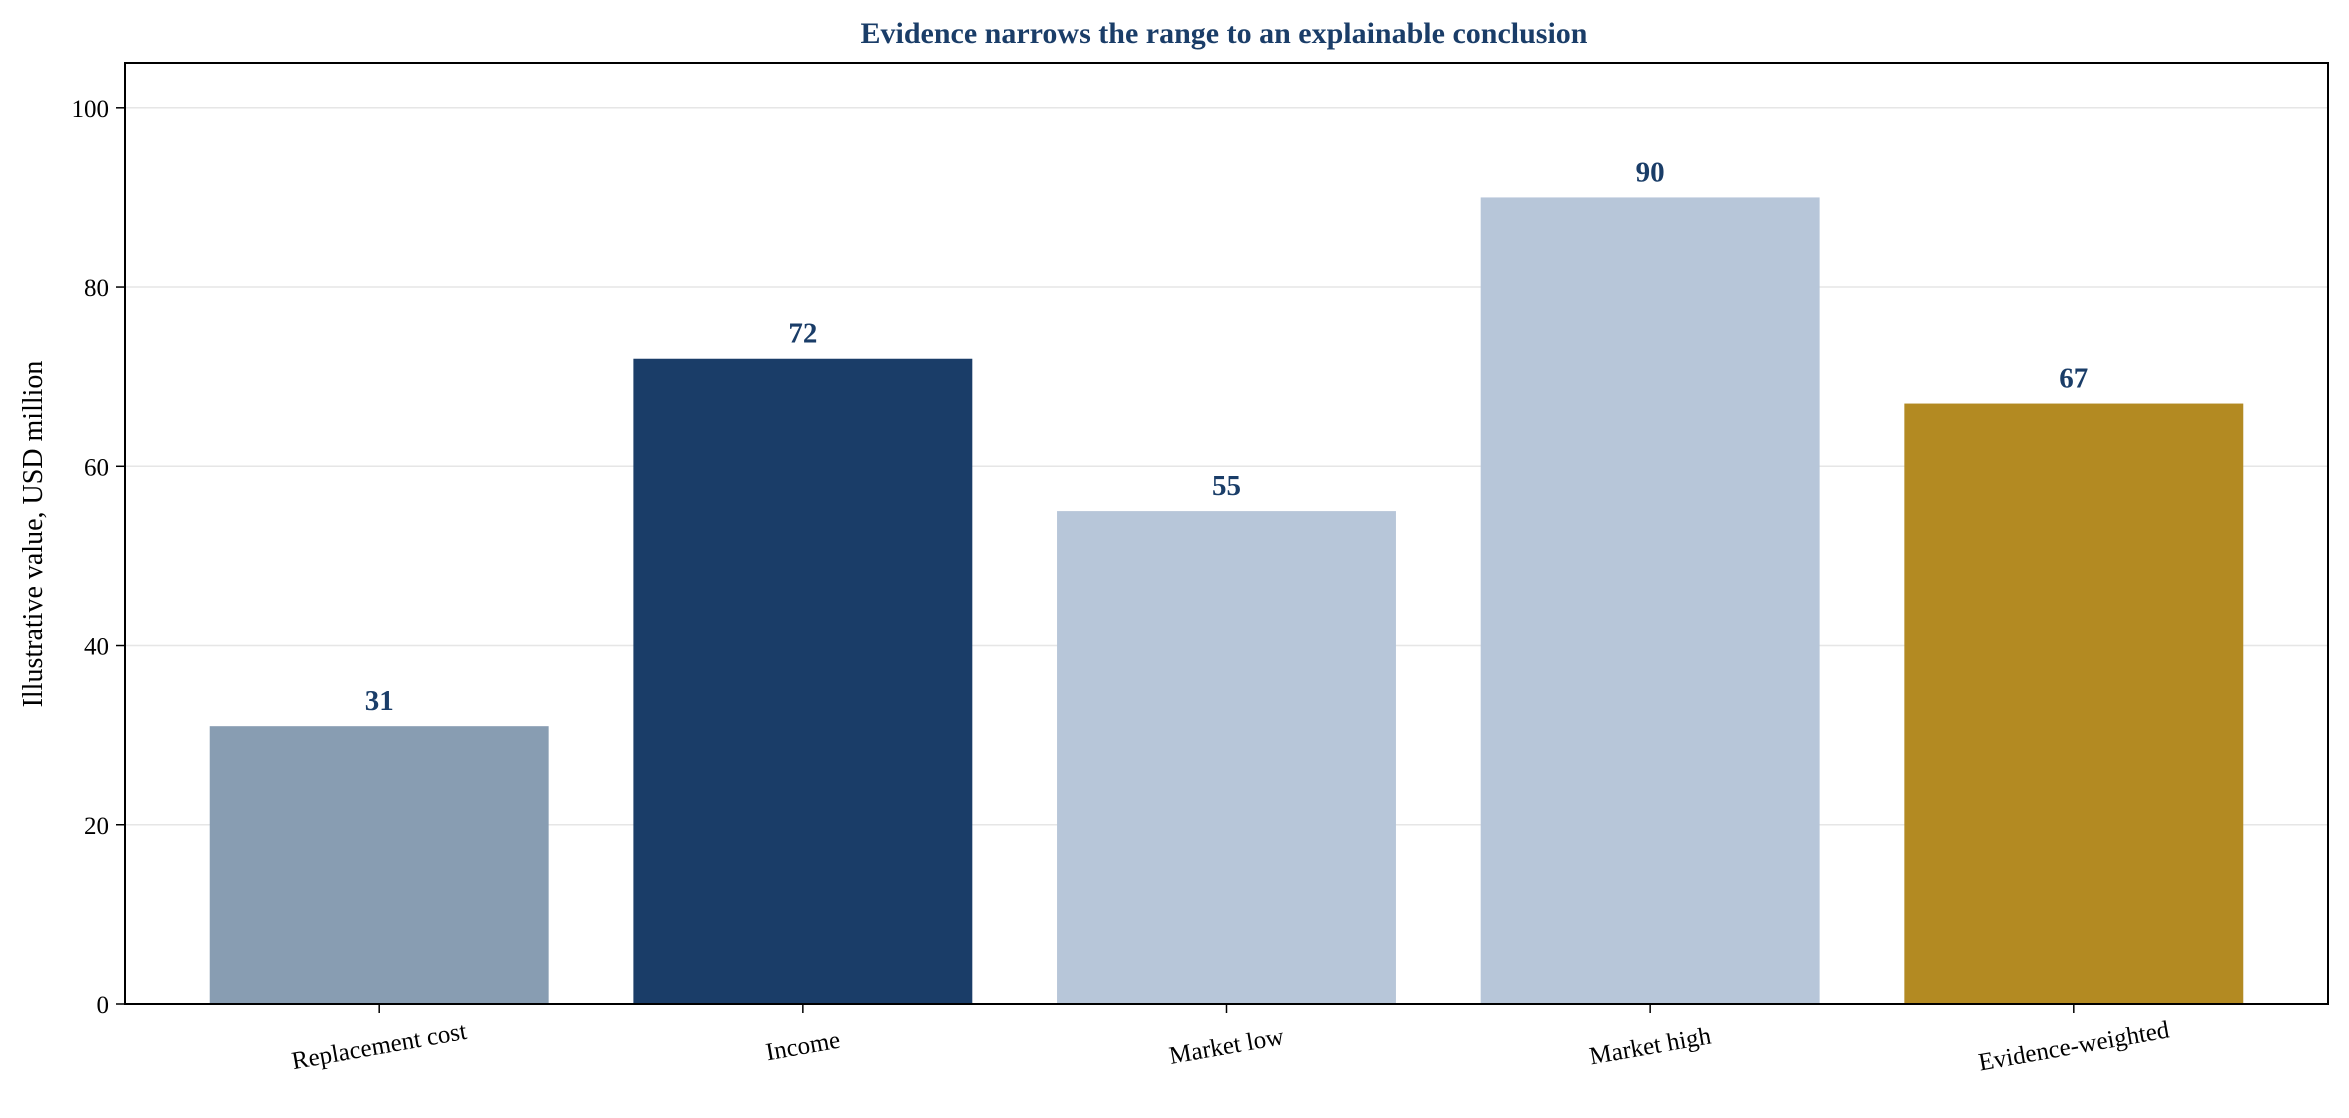 Image resolution: width=2349 pixels, height=1118 pixels. What do you see at coordinates (1650, 172) in the screenshot?
I see `data-label: 90` at bounding box center [1650, 172].